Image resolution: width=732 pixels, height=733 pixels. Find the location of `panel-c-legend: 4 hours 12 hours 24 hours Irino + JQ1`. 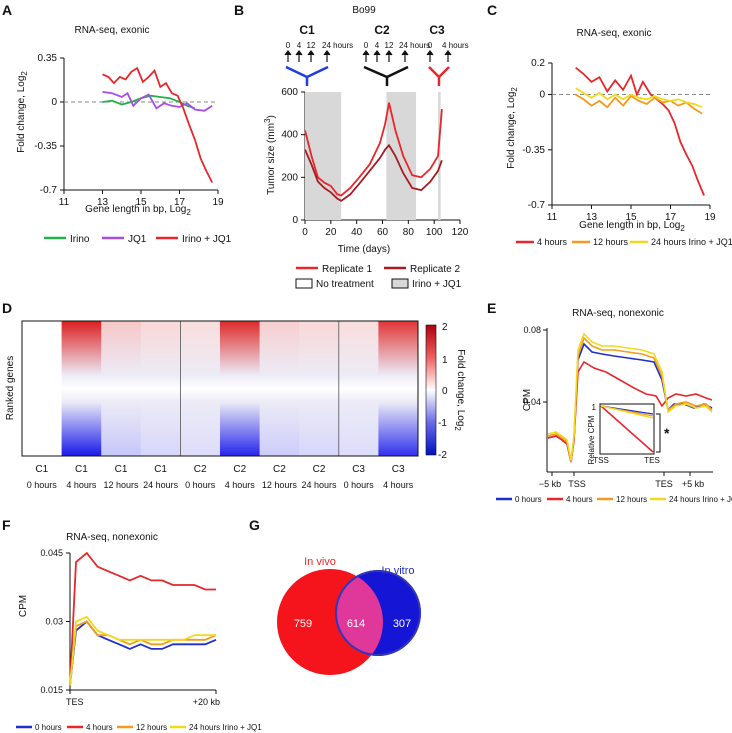

panel-c-legend: 4 hours 12 hours 24 hours Irino + JQ1 is located at coordinates (624, 242).